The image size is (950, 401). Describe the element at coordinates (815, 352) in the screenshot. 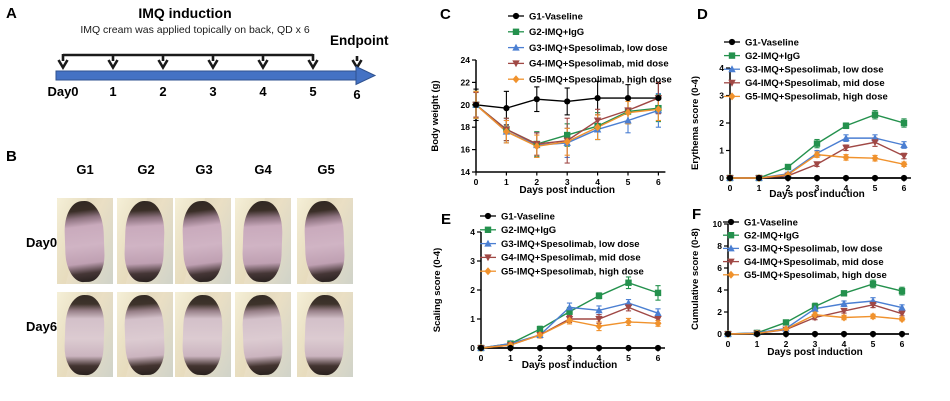

I see `chart-F-xlabel: Days post induction` at that location.